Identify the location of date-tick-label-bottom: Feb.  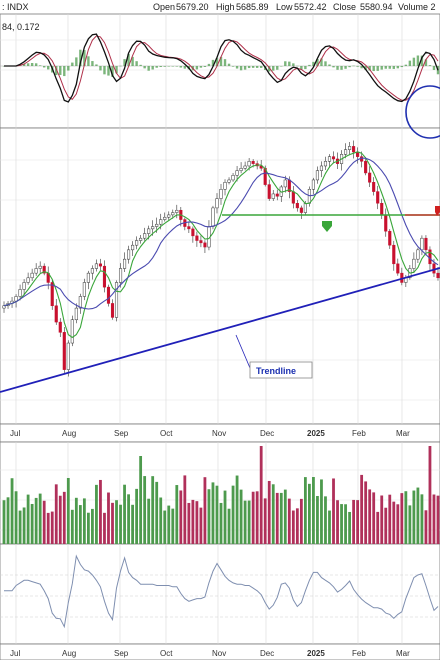
(359, 653).